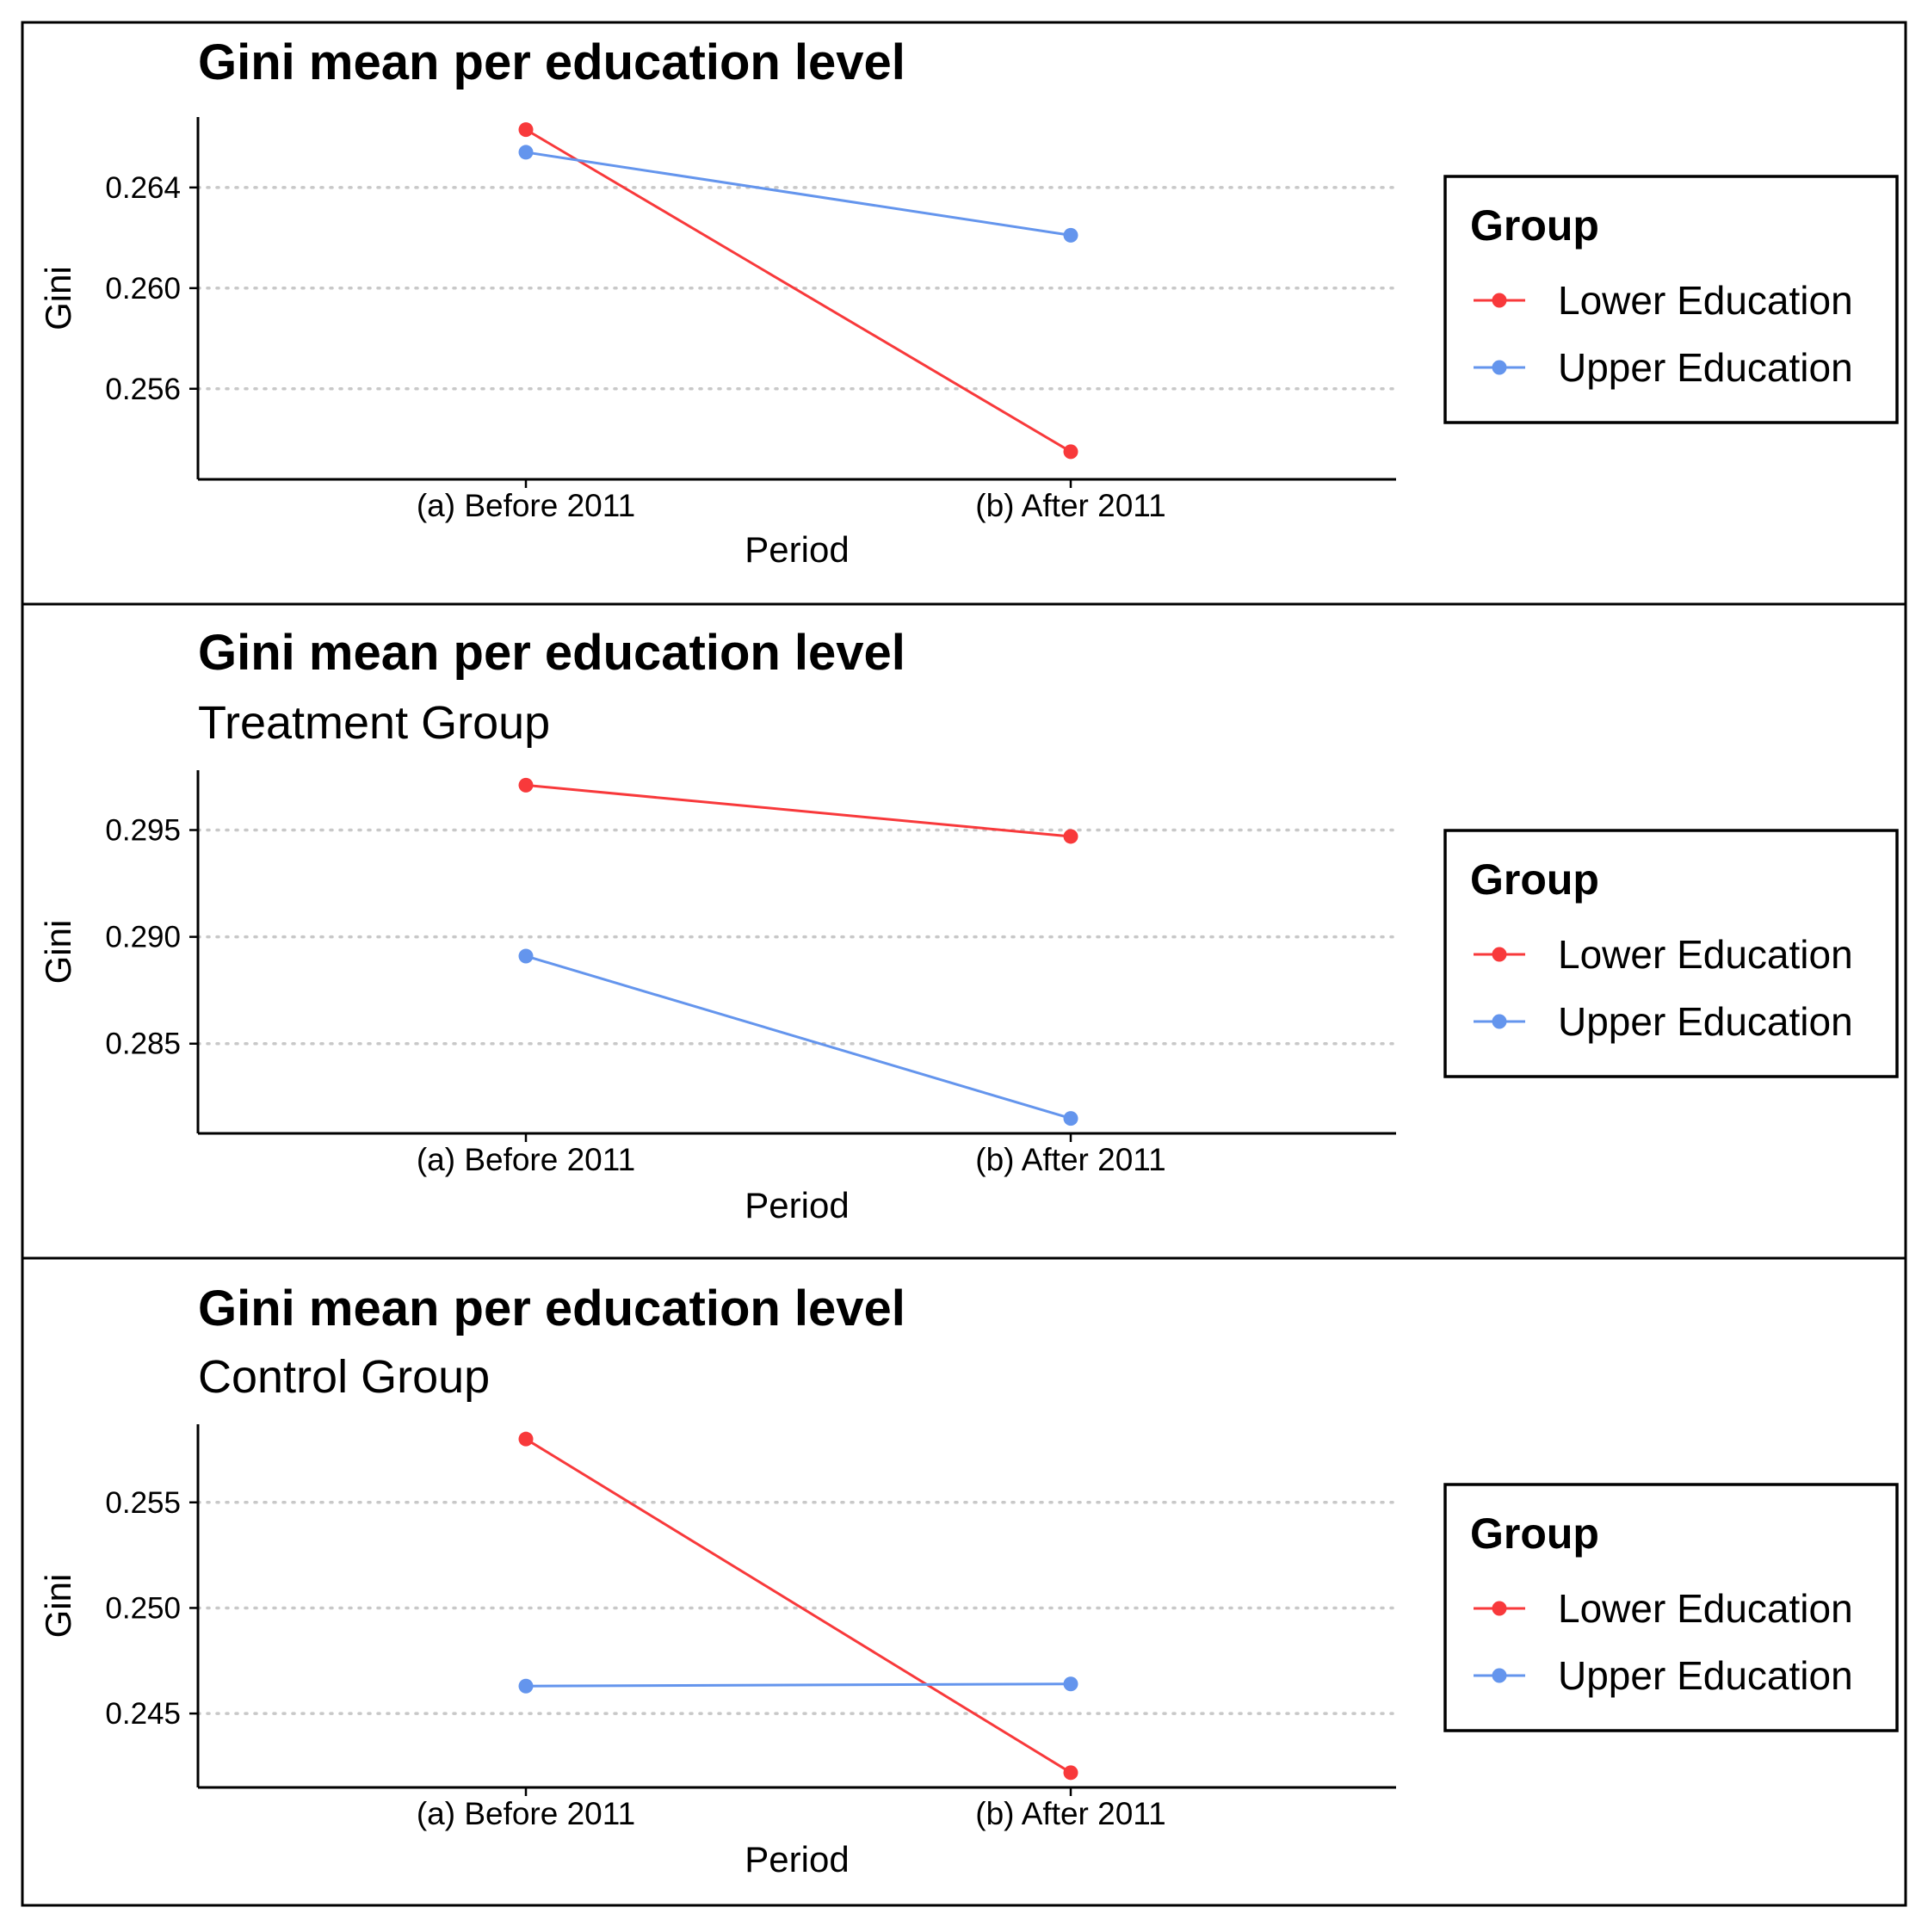  I want to click on y-tick-label: 0.255, so click(143, 1503).